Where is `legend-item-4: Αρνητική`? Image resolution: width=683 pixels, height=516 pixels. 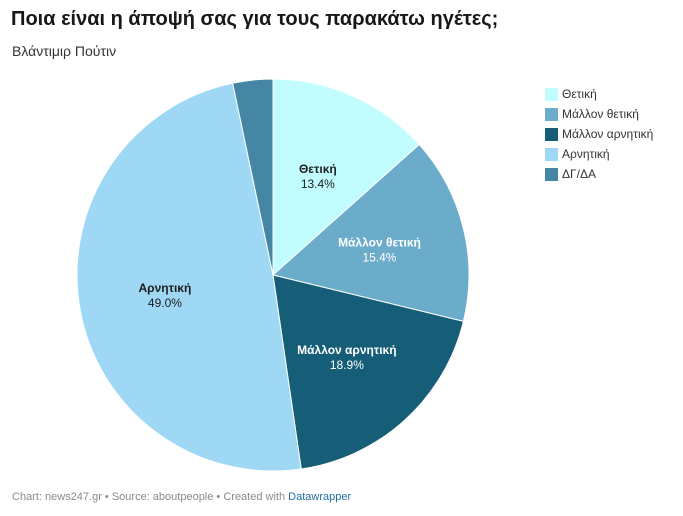
legend-item-4: Αρνητική is located at coordinates (599, 154).